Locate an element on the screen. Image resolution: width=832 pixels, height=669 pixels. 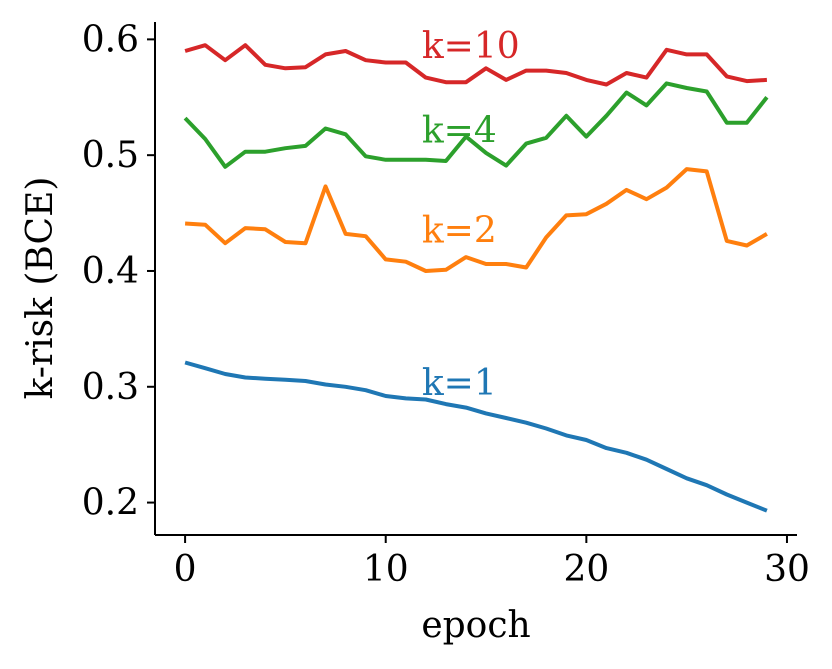
series-label-k2: k=2 is located at coordinates (459, 230).